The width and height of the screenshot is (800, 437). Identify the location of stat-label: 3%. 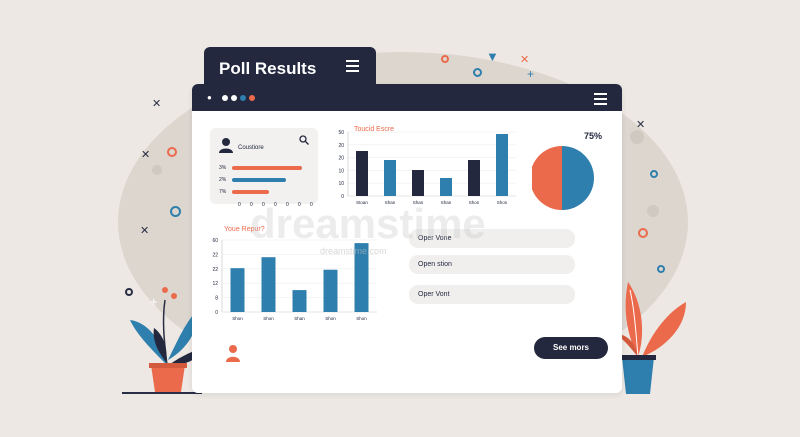
(223, 168).